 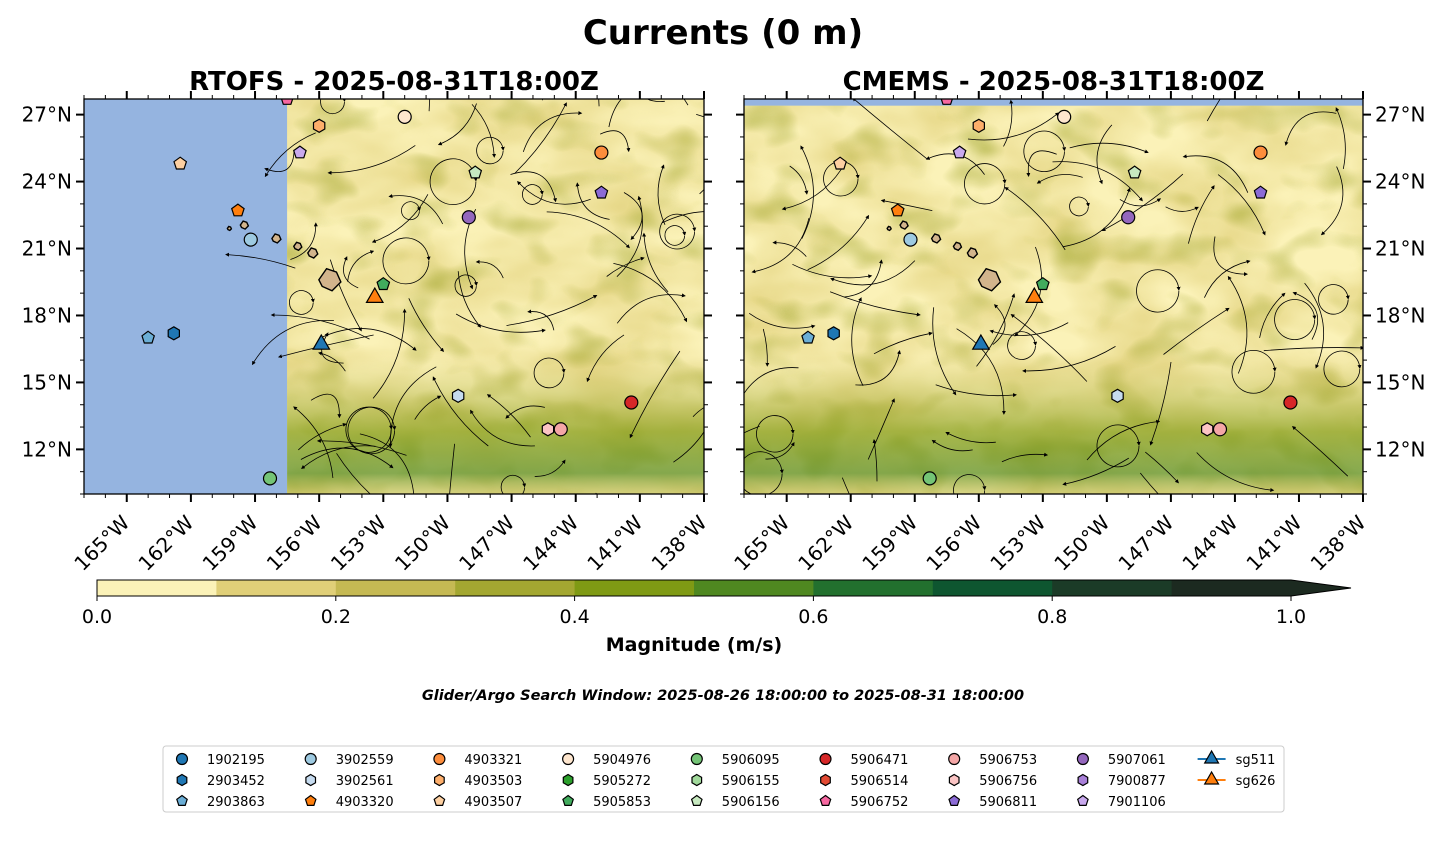 What do you see at coordinates (863, 760) in the screenshot?
I see `legend-item-5906471: 5906471` at bounding box center [863, 760].